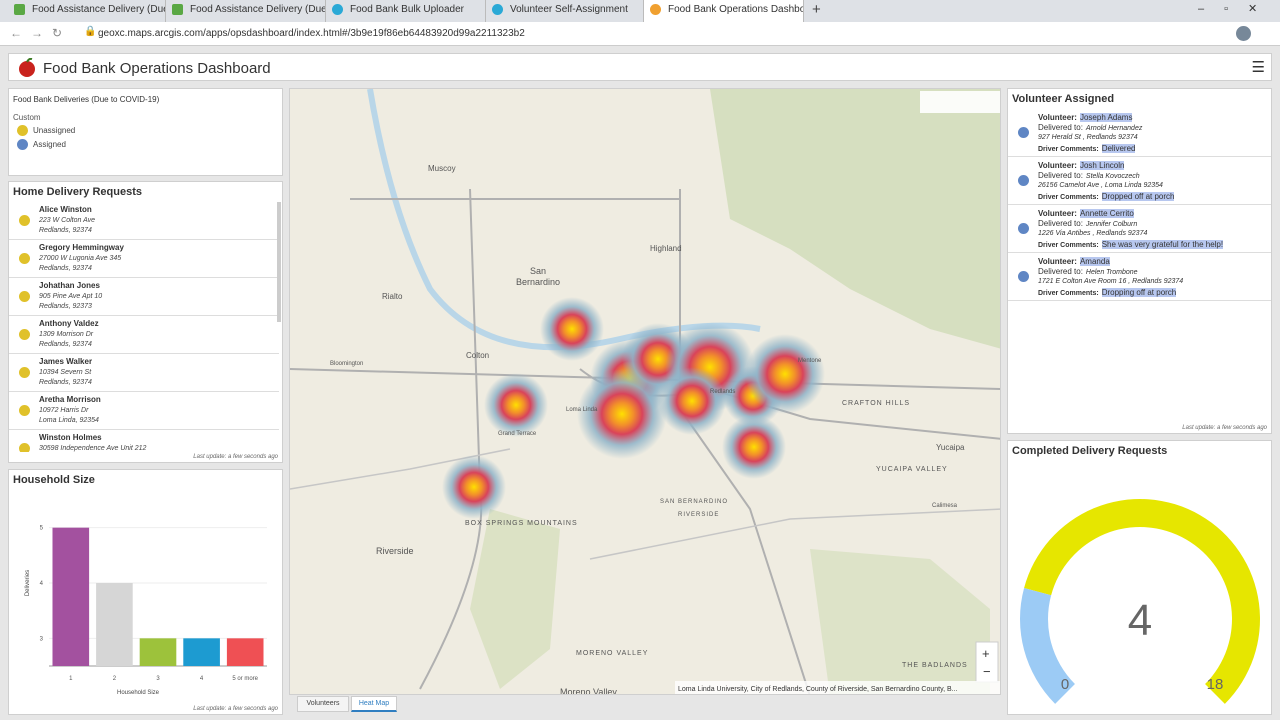 This screenshot has width=1280, height=720. I want to click on nav-buttons: ←→↻, so click(41, 33).